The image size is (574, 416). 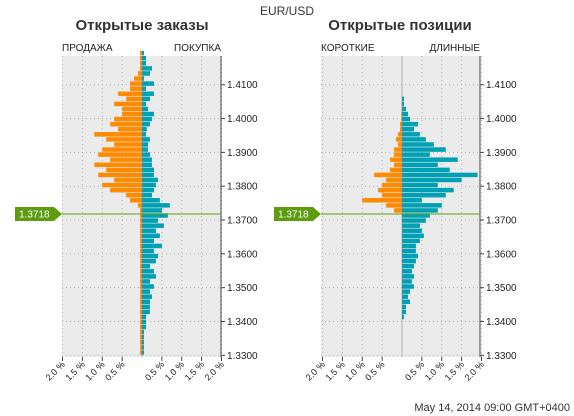 I want to click on y-tick-label: 1.3500, so click(x=501, y=288).